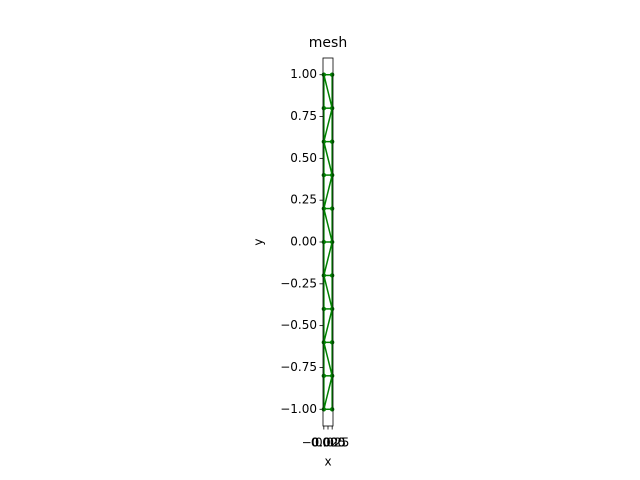 Image resolution: width=640 pixels, height=480 pixels. Describe the element at coordinates (298, 367) in the screenshot. I see `y-tick-label: −0.75` at that location.